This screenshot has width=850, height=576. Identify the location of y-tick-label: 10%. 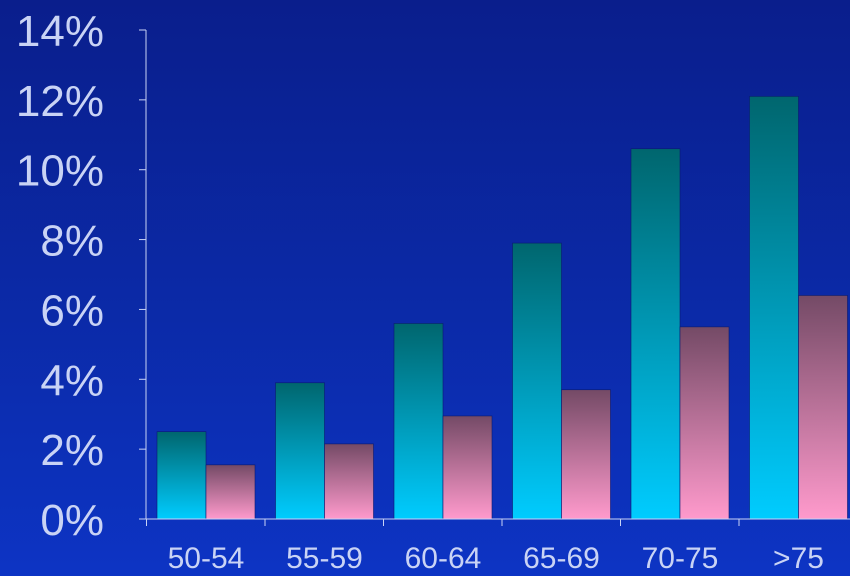
(60, 171).